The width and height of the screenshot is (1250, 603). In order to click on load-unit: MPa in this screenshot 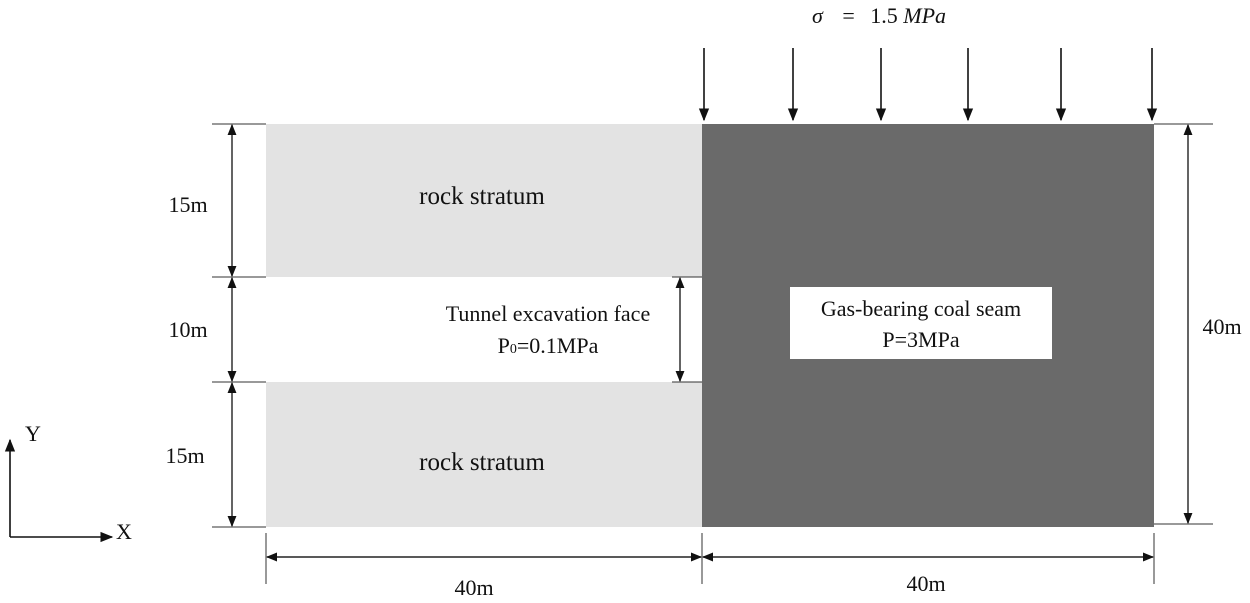, I will do `click(924, 15)`.